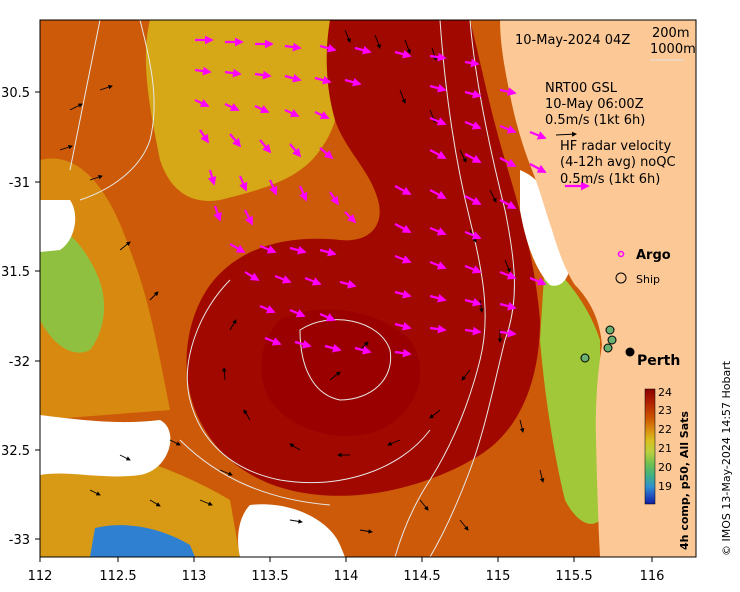 Image resolution: width=740 pixels, height=592 pixels. Describe the element at coordinates (658, 361) in the screenshot. I see `perth-label: Perth` at that location.